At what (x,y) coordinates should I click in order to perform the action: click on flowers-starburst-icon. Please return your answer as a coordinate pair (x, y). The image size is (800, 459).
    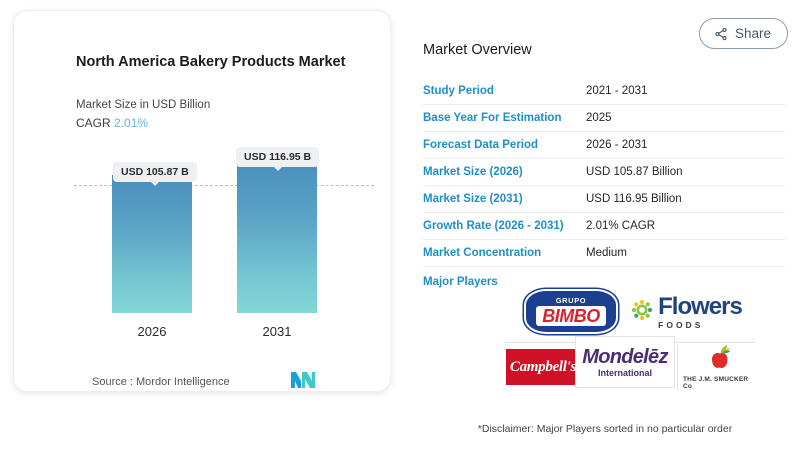
    Looking at the image, I should click on (642, 312).